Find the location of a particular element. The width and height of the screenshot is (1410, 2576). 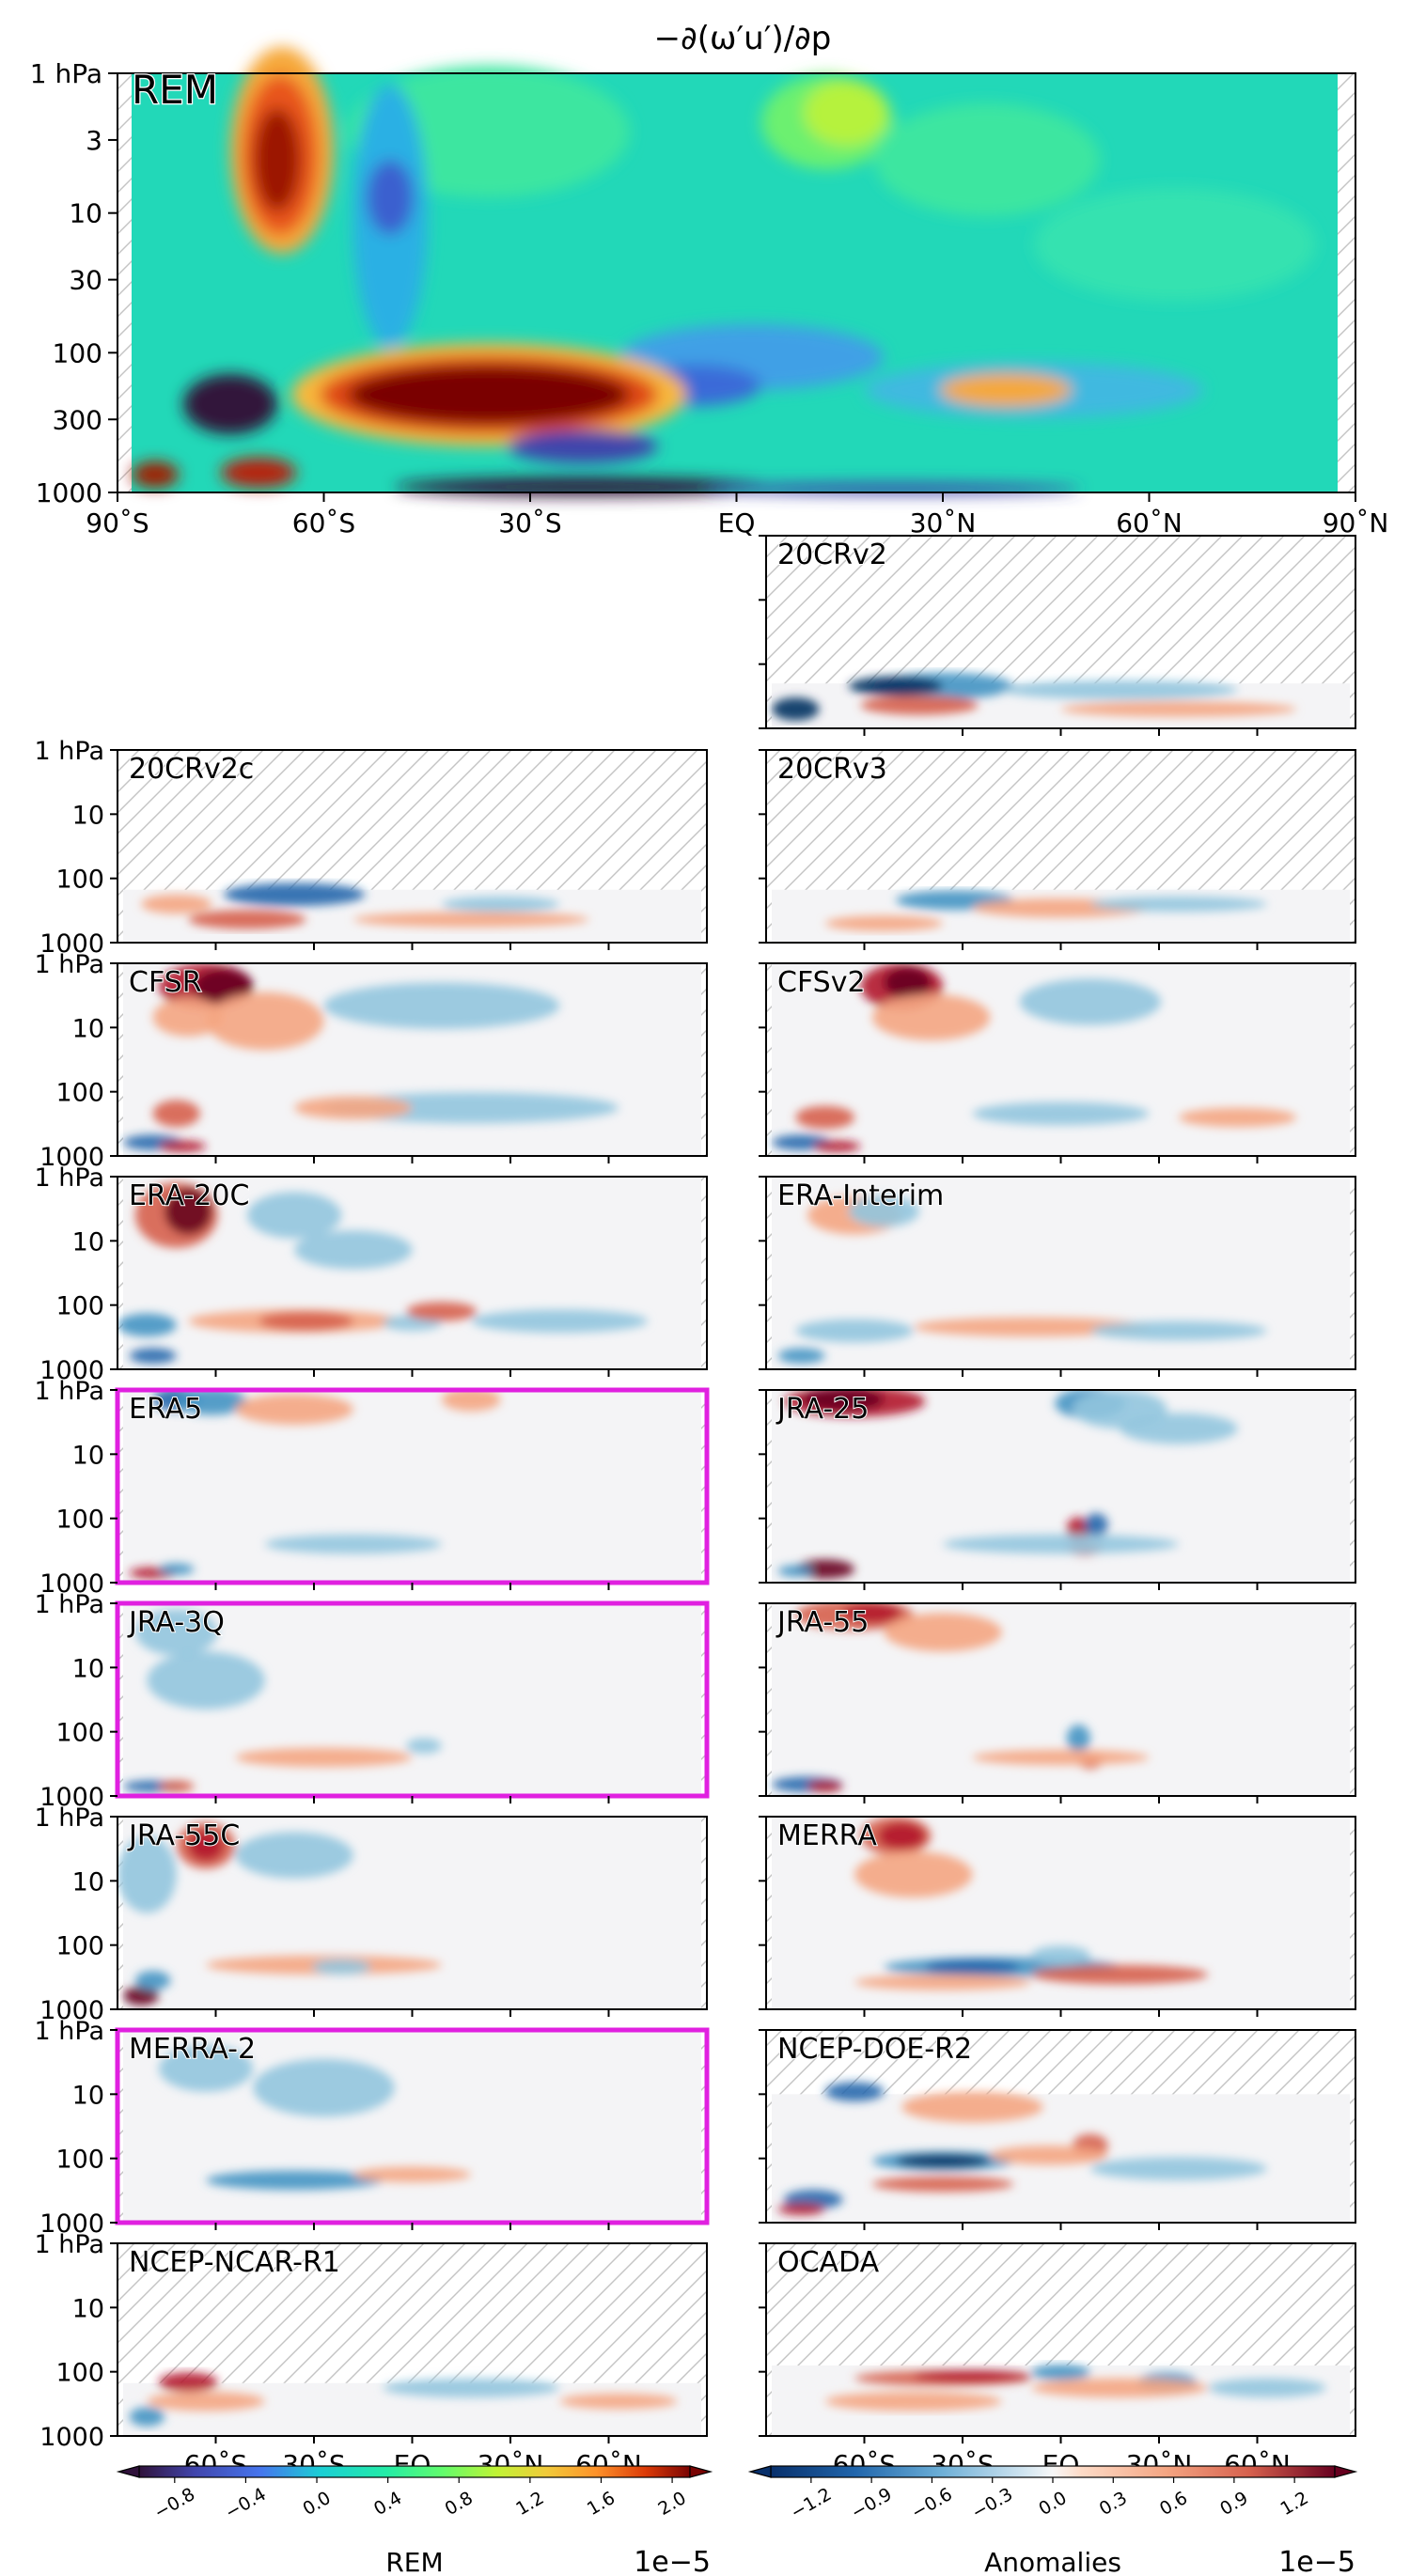

colorbar-tick-label: −0.3 is located at coordinates (992, 2503).